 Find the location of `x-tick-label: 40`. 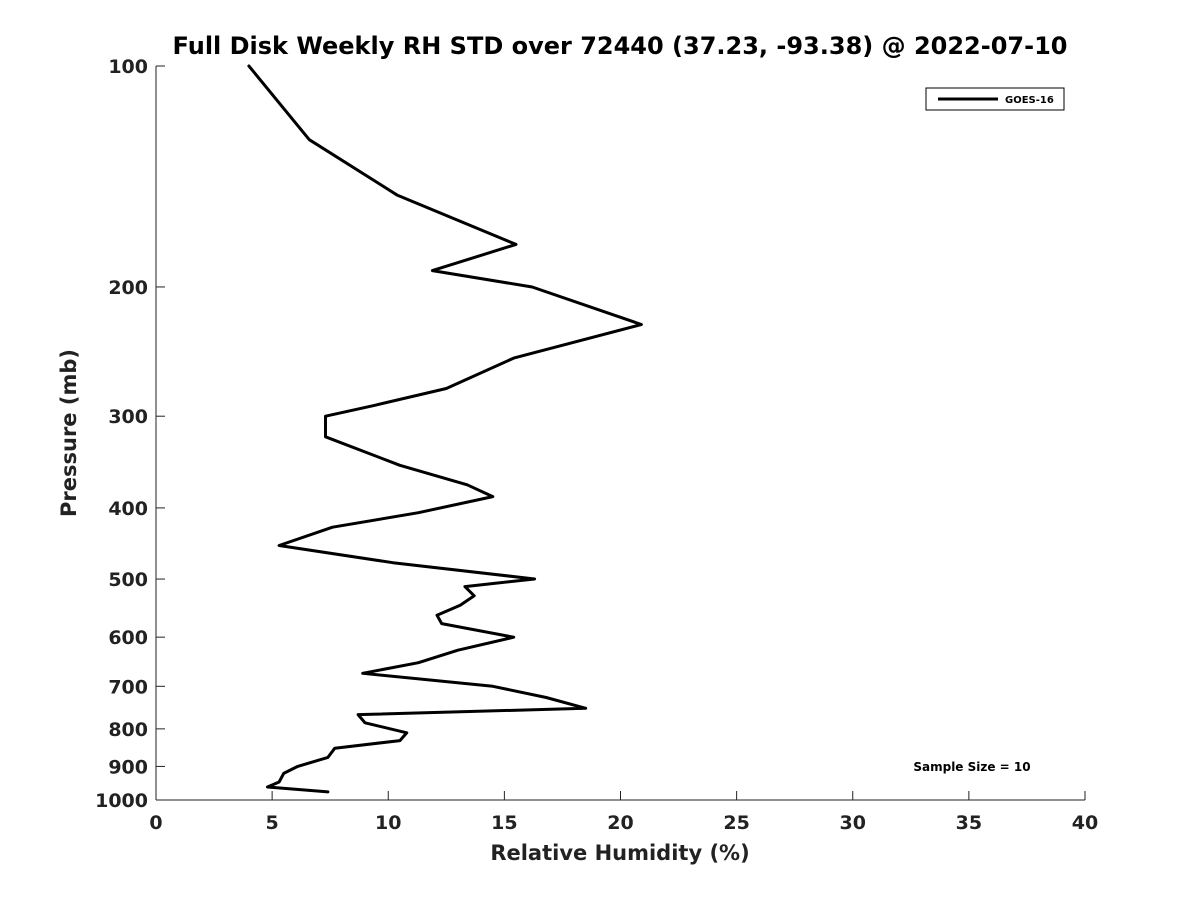

x-tick-label: 40 is located at coordinates (1085, 823).